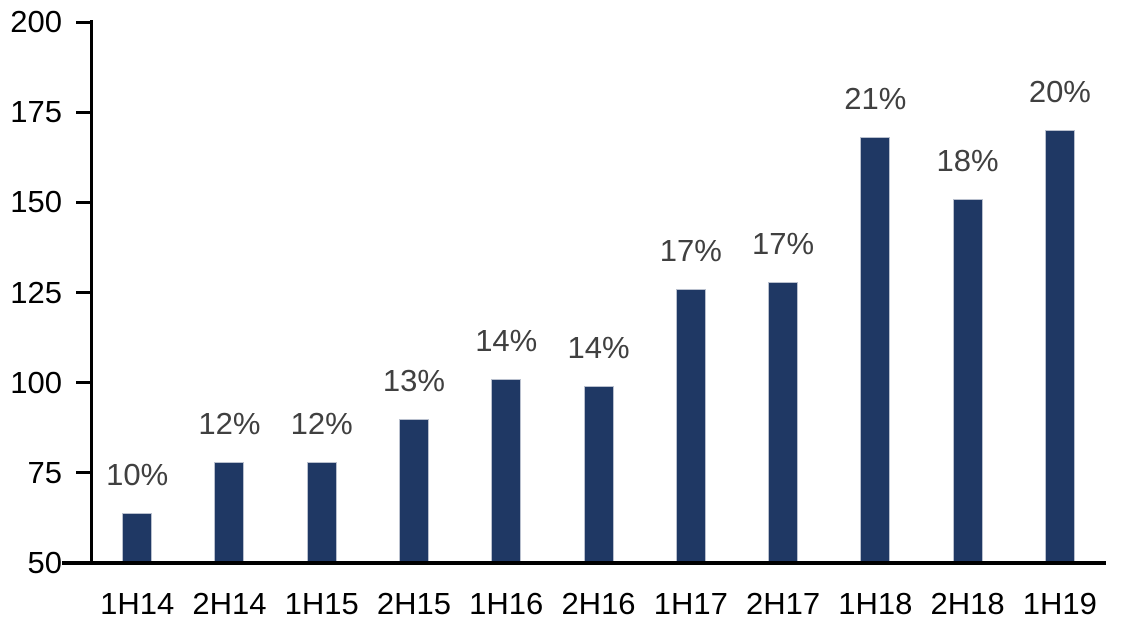 The image size is (1129, 641). I want to click on bar-1h14, so click(137, 536).